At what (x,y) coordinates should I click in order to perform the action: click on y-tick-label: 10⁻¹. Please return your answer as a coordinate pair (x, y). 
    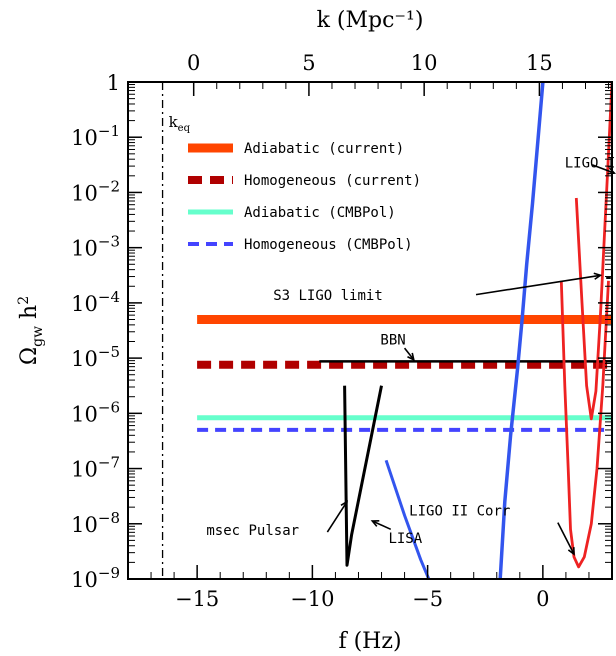
    Looking at the image, I should click on (95, 136).